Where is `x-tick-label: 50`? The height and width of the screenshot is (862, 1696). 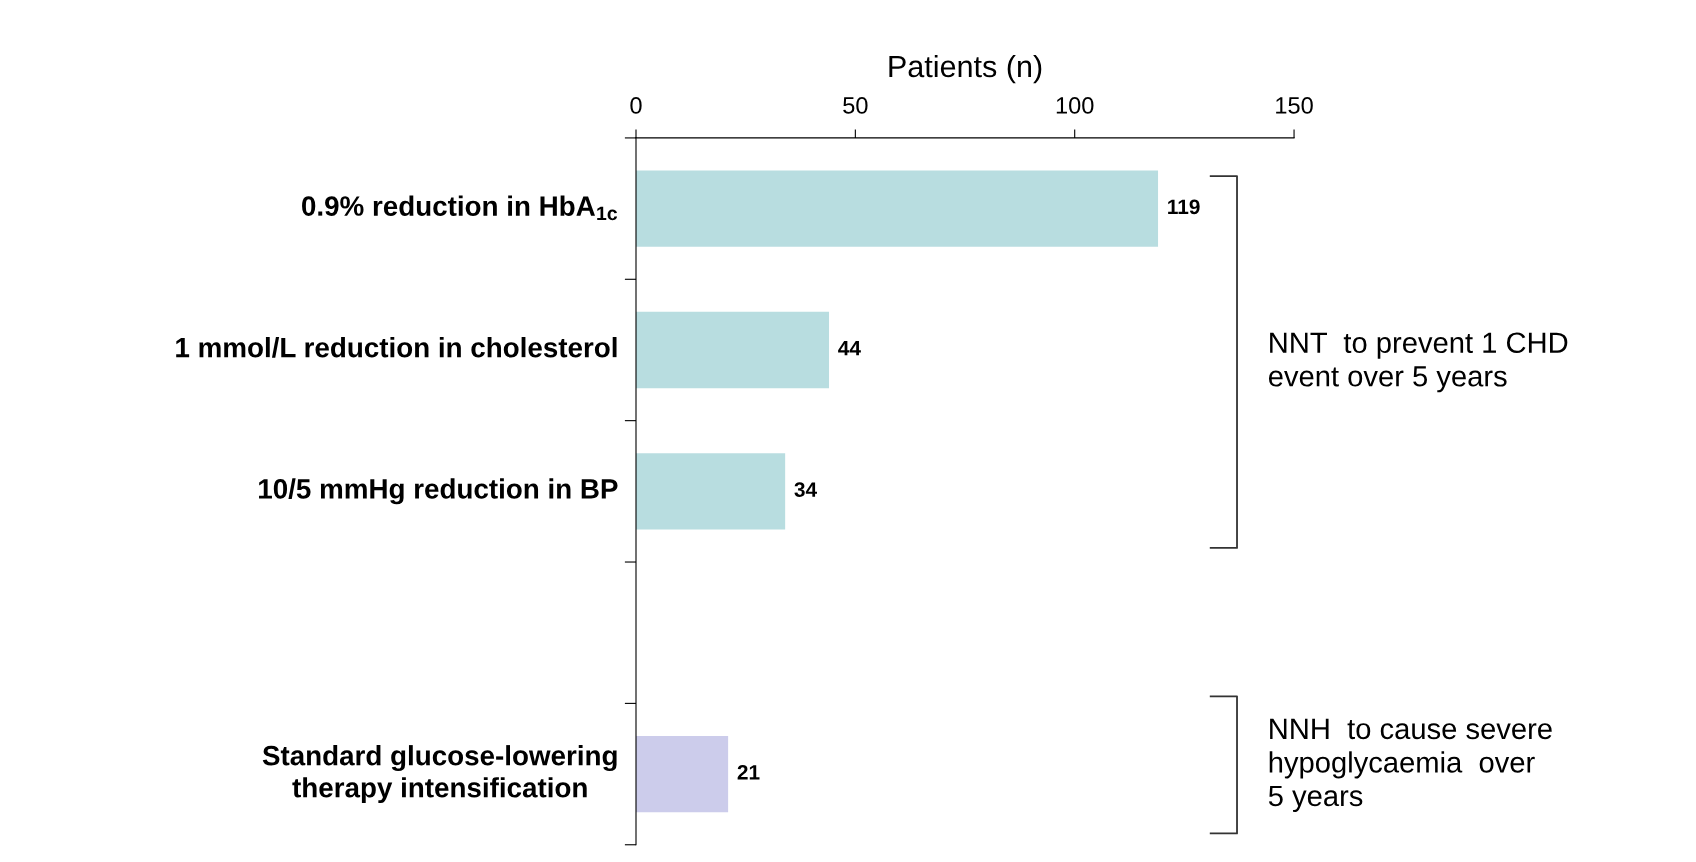 x-tick-label: 50 is located at coordinates (855, 105).